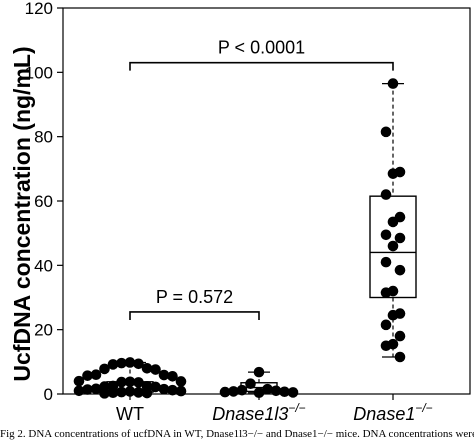  I want to click on x-category-label: Dnase1l3−/−, so click(258, 412).